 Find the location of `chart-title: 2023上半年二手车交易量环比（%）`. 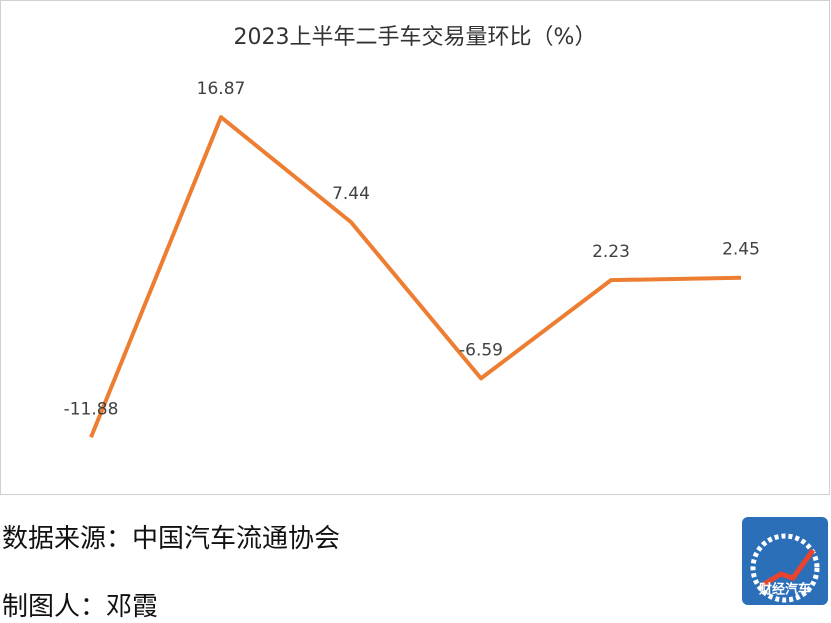

chart-title: 2023上半年二手车交易量环比（%） is located at coordinates (415, 37).